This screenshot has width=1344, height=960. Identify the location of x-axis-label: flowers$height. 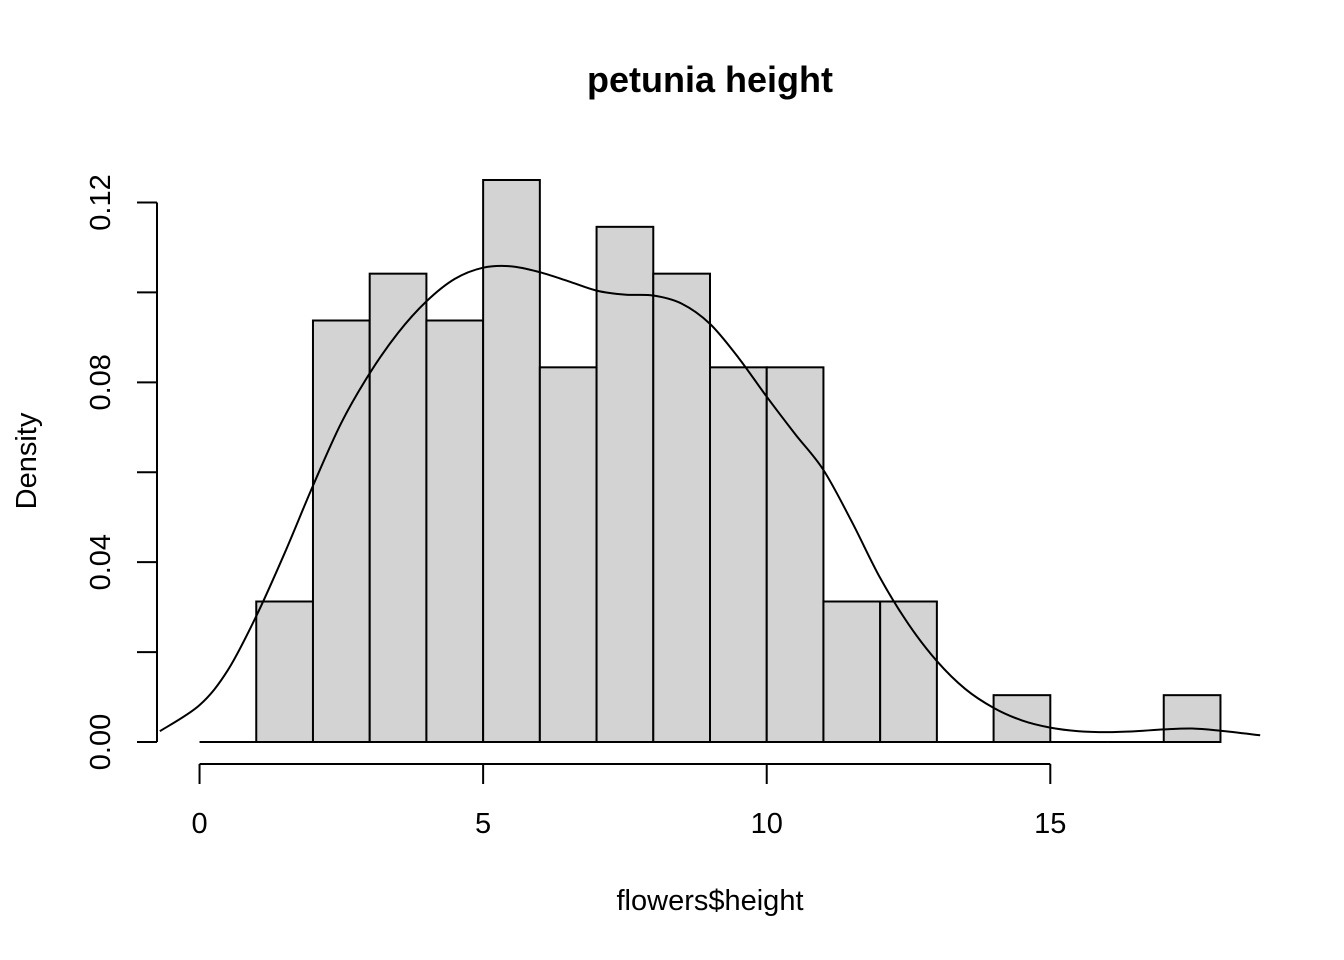
(710, 901).